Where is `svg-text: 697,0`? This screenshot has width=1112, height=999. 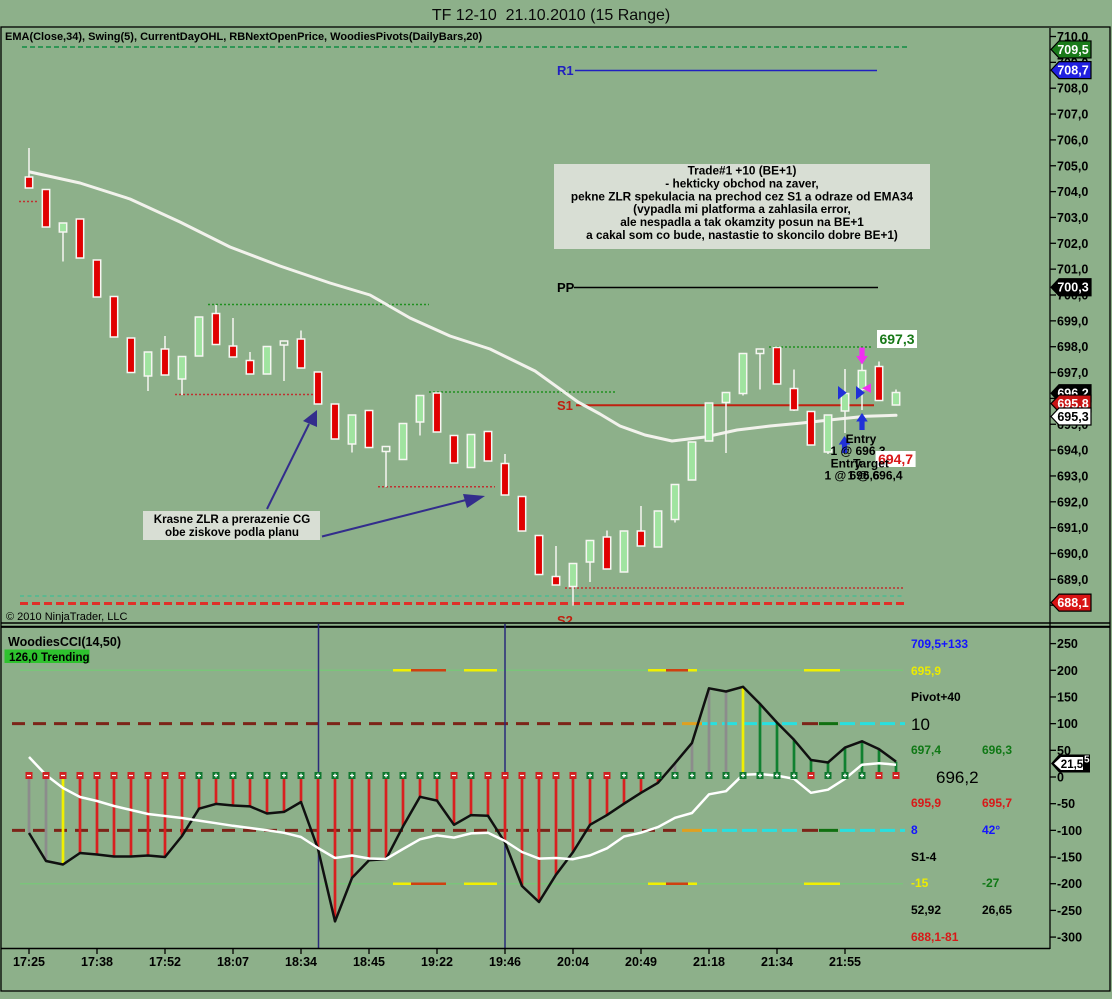 svg-text: 697,0 is located at coordinates (1072, 373).